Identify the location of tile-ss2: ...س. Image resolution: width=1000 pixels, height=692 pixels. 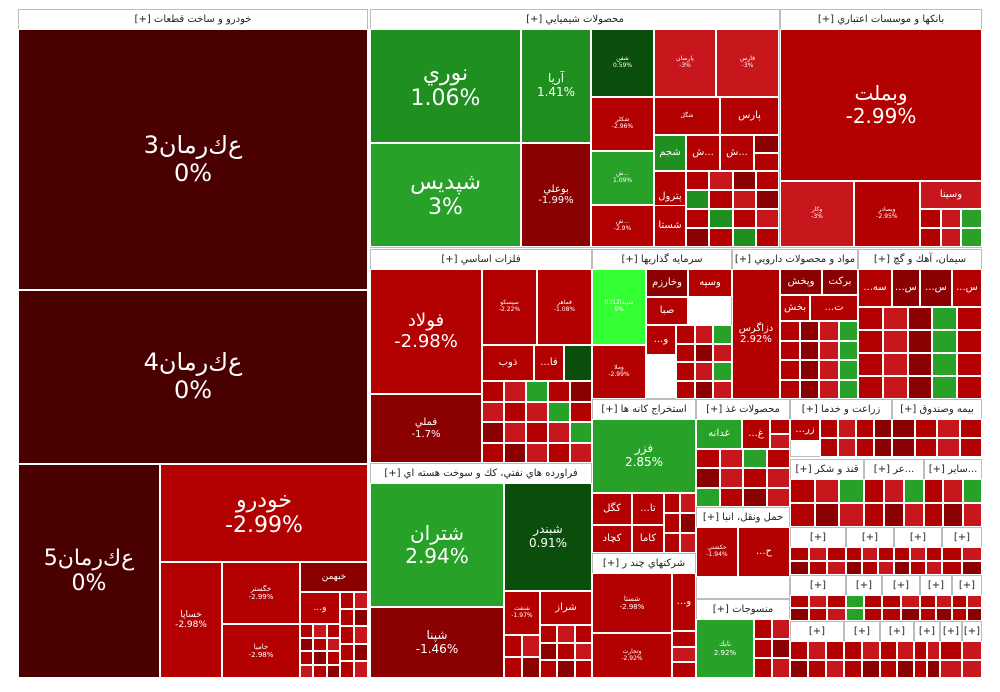
(936, 288).